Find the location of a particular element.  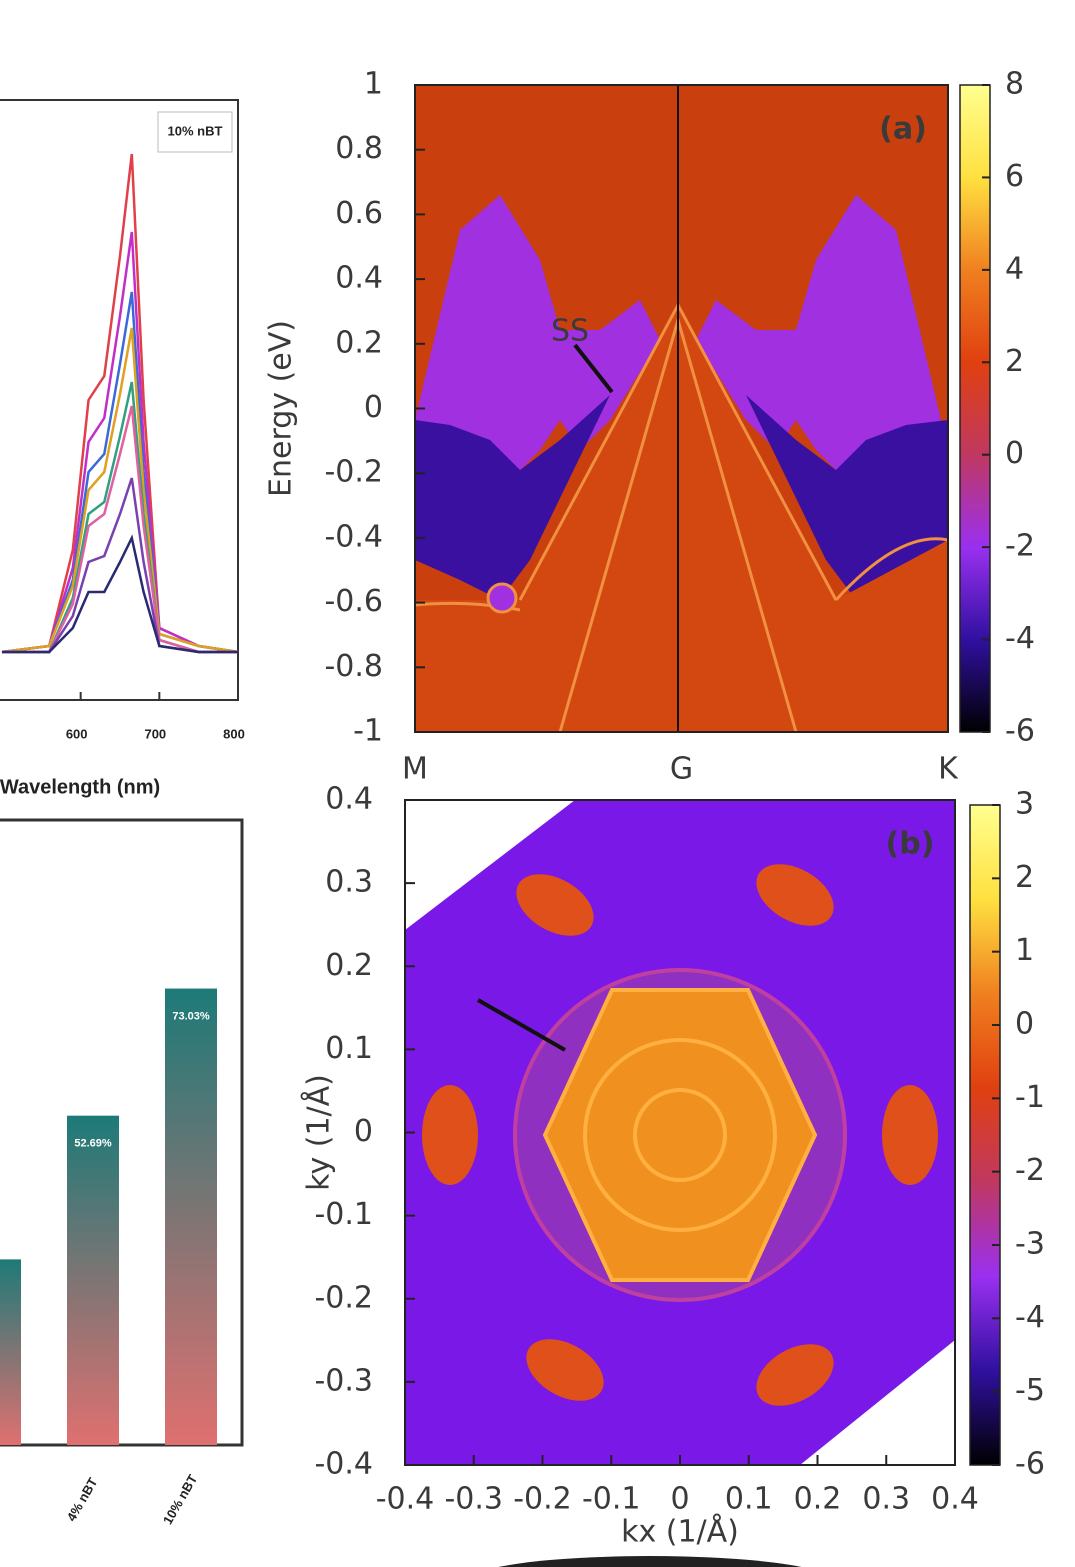

map-hexagon is located at coordinates (680, 1135).